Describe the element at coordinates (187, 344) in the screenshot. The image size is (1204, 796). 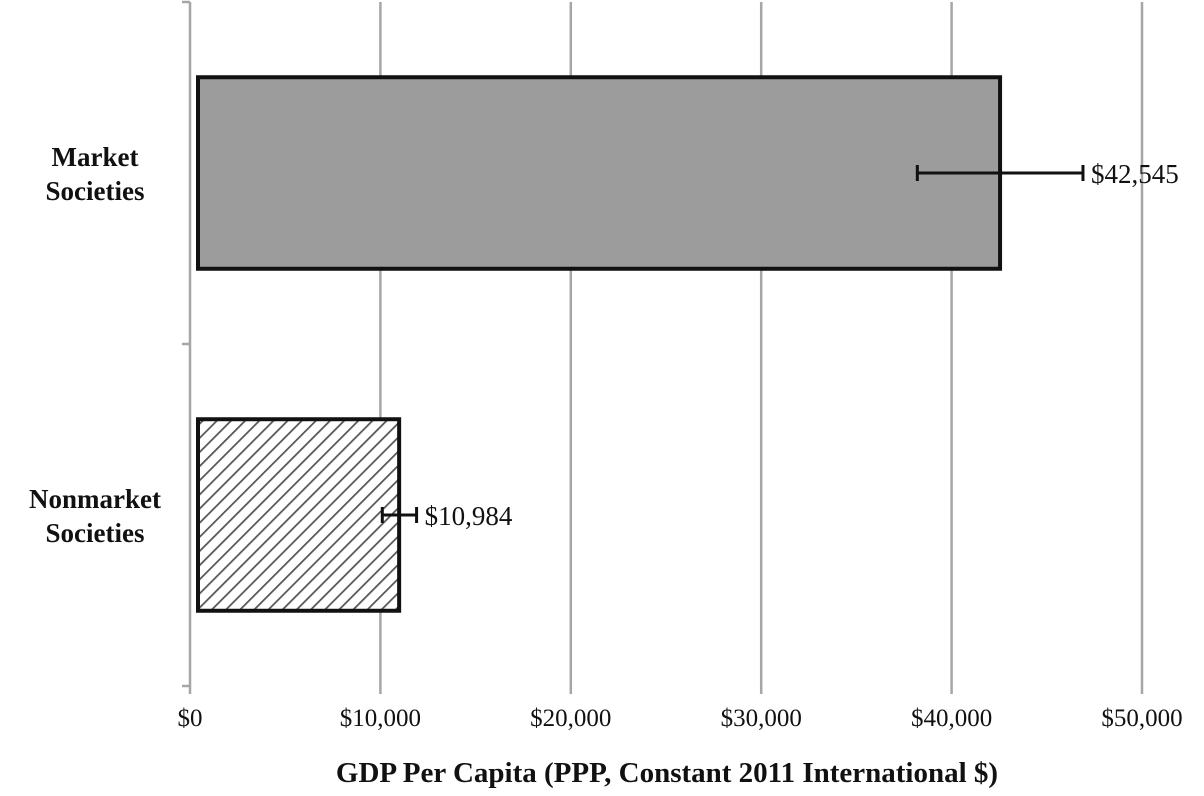
I see `y-axis` at that location.